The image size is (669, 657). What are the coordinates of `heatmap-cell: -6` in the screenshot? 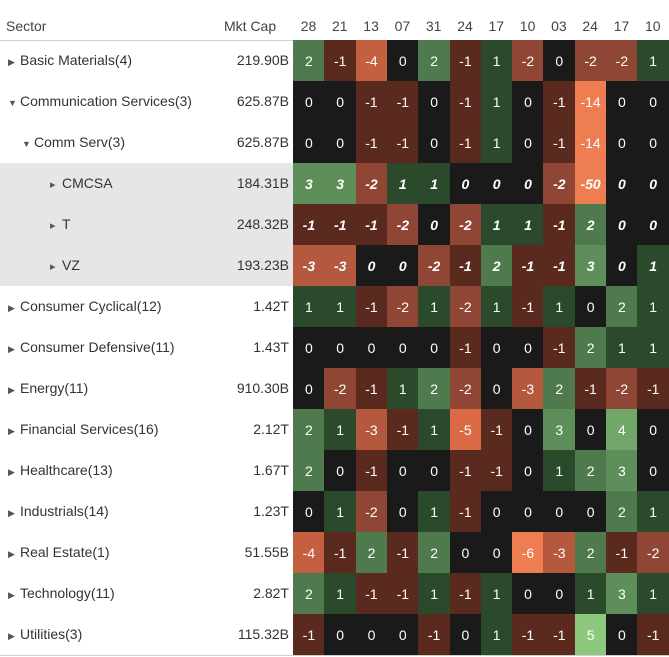 It's located at (528, 552).